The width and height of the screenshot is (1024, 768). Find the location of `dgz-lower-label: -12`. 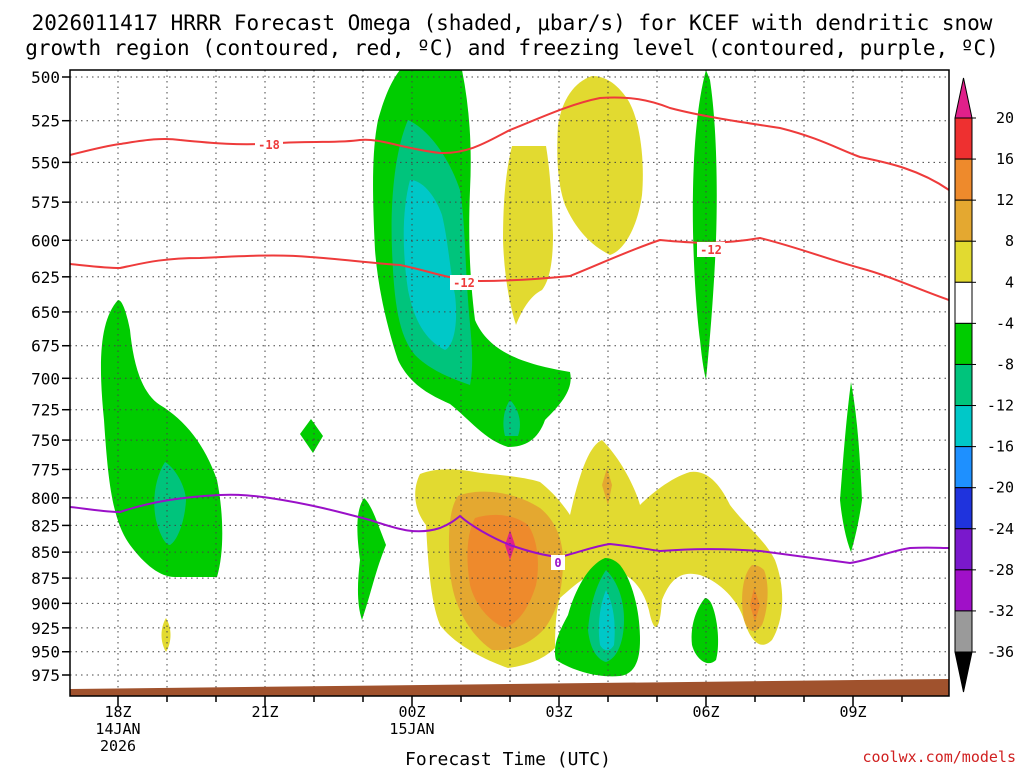

dgz-lower-label: -12 is located at coordinates (464, 283).